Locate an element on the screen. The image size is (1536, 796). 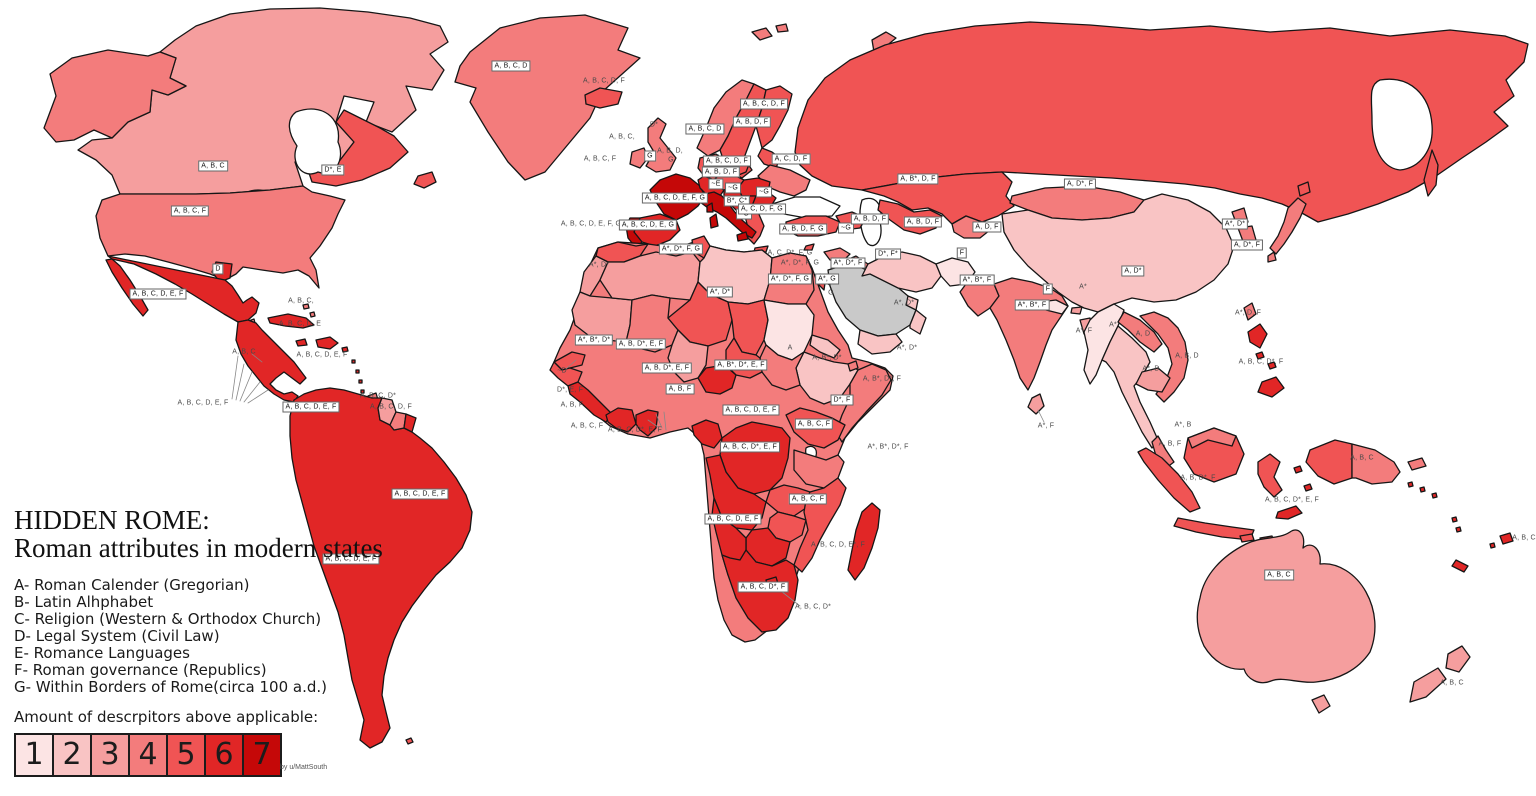
region-turkey is located at coordinates (813, 226).